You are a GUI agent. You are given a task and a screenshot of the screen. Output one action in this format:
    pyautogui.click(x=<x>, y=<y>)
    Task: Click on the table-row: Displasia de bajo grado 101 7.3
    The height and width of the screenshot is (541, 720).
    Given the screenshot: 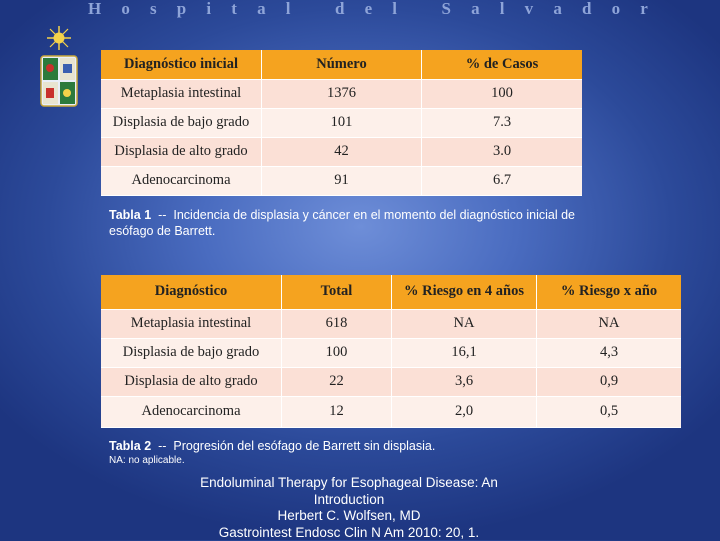 What is the action you would take?
    pyautogui.click(x=341, y=122)
    